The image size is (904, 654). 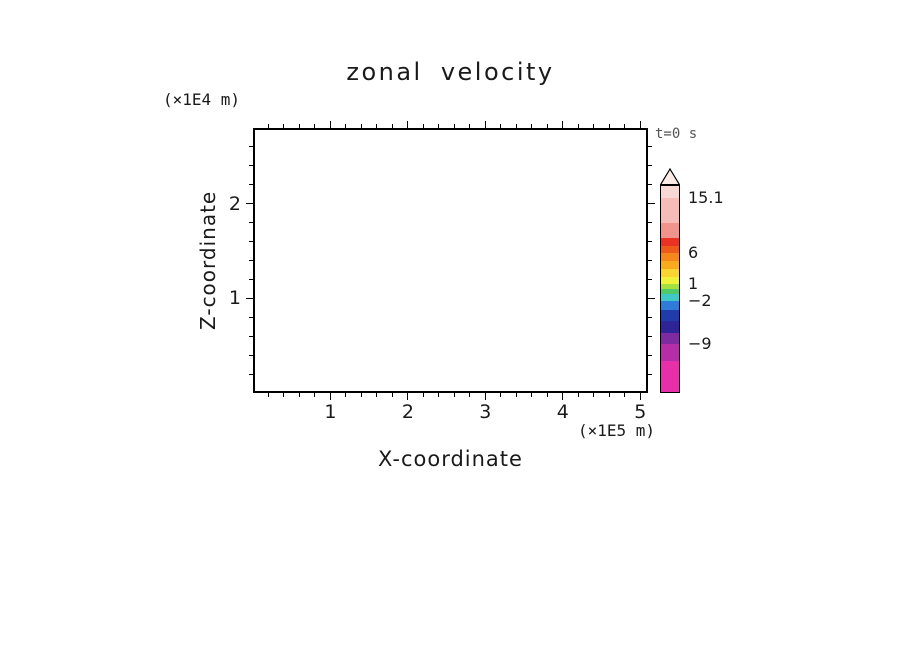 I want to click on colorbar: 15.1 6 1 −2 −9, so click(x=692, y=280).